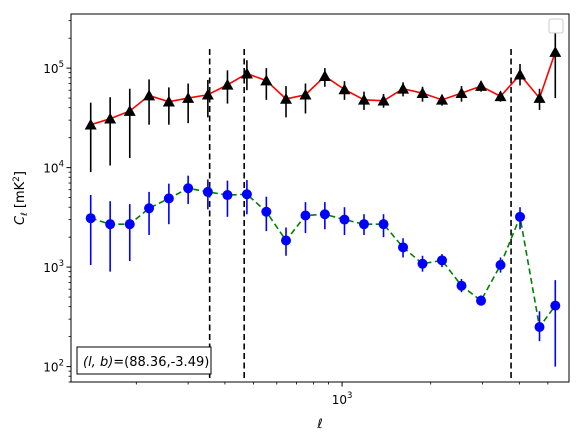 The image size is (580, 445). What do you see at coordinates (21, 198) in the screenshot?
I see `y-axis-label: Cℓ [mK2]` at bounding box center [21, 198].